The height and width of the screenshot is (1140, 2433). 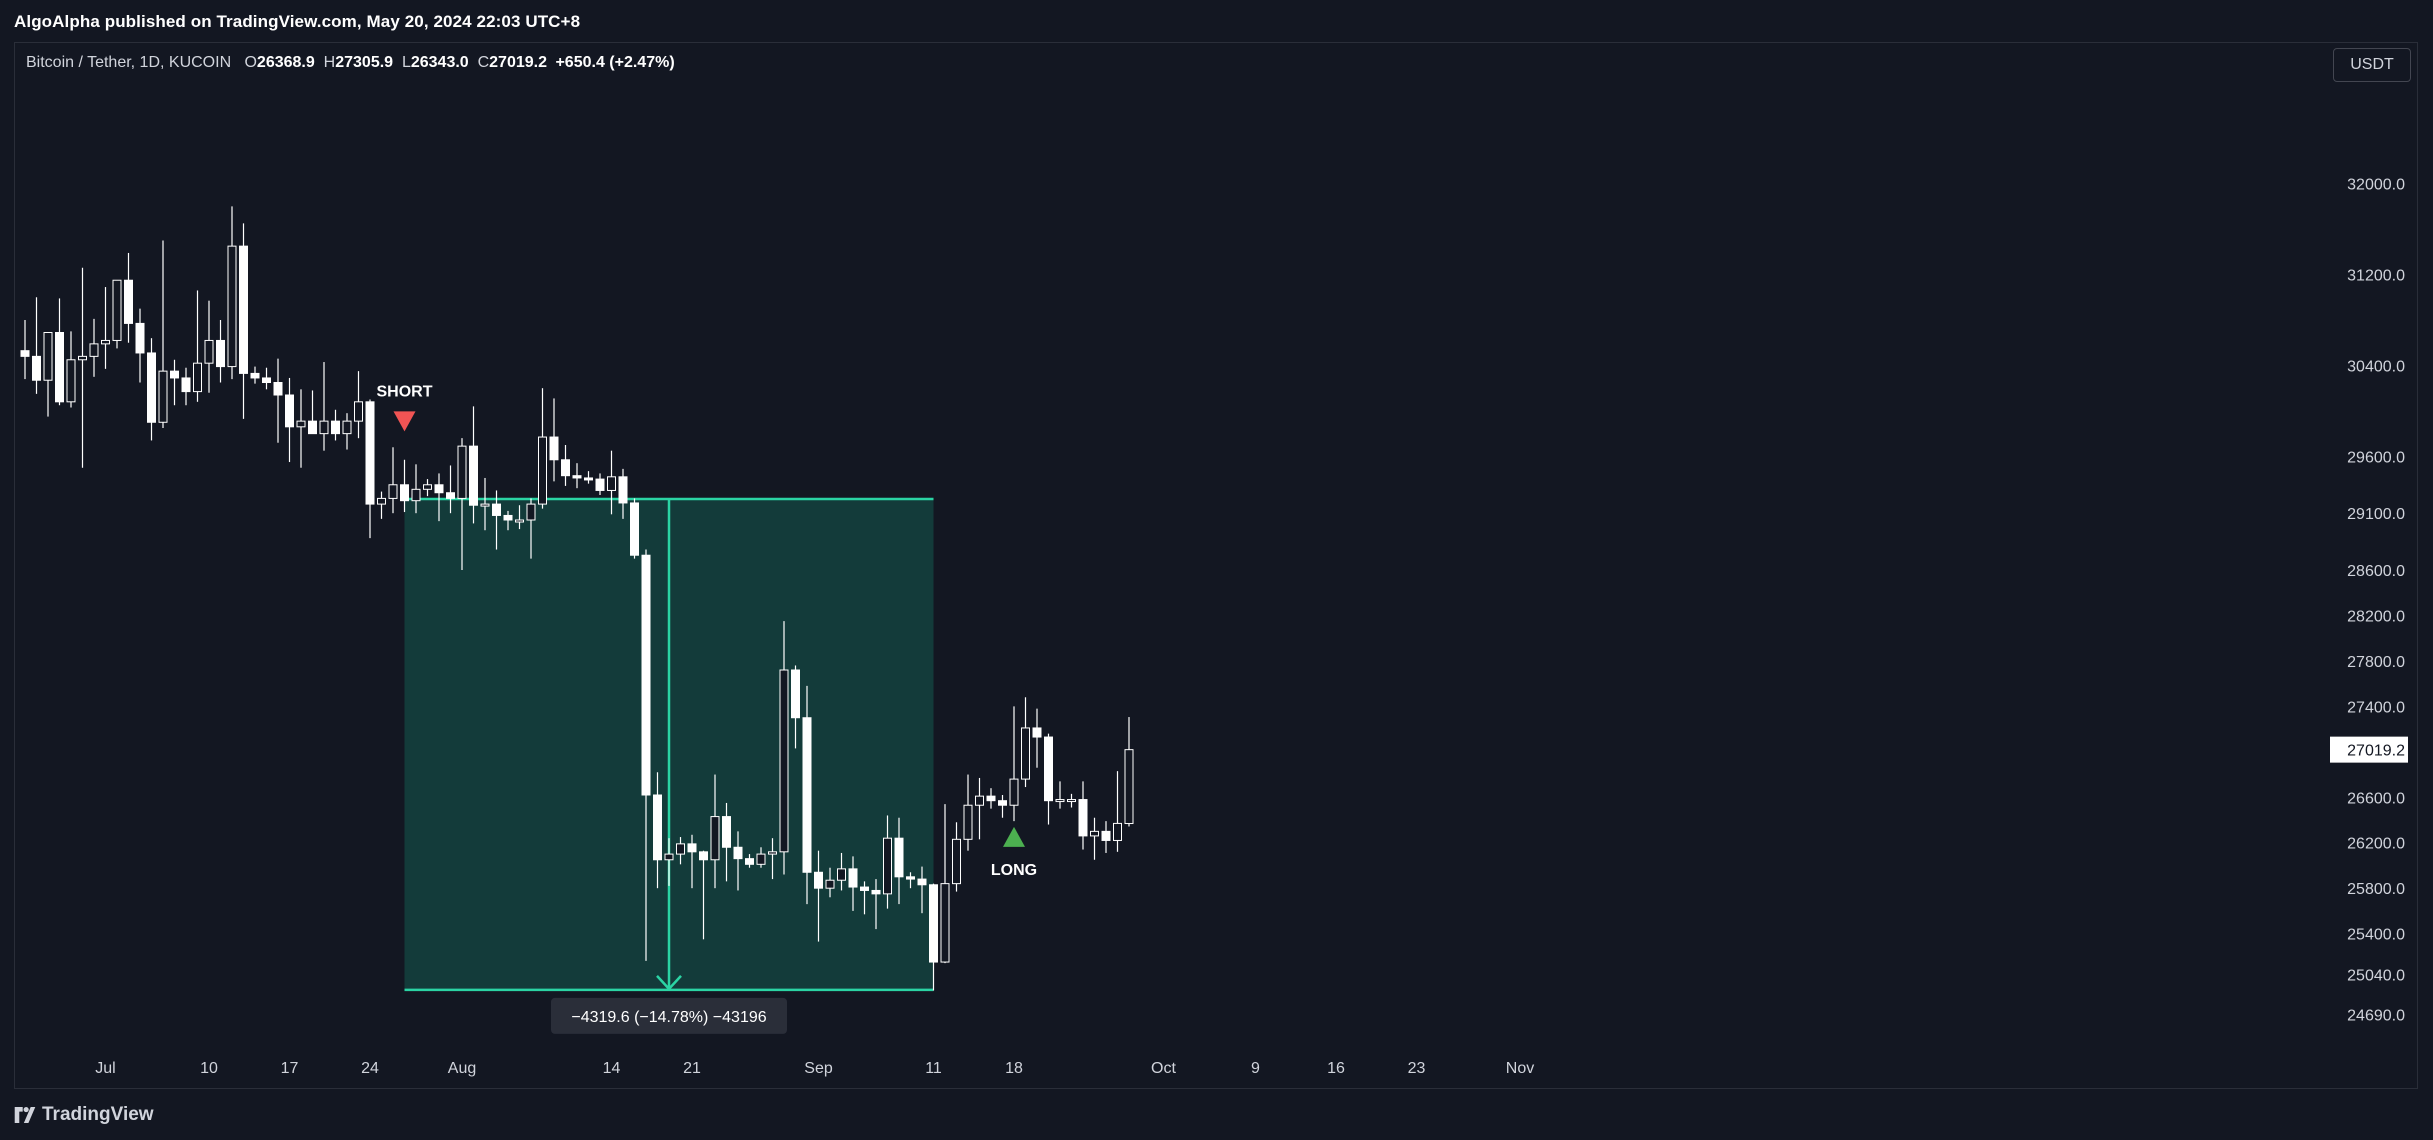 What do you see at coordinates (25, 1115) in the screenshot?
I see `tradingview-logo-icon` at bounding box center [25, 1115].